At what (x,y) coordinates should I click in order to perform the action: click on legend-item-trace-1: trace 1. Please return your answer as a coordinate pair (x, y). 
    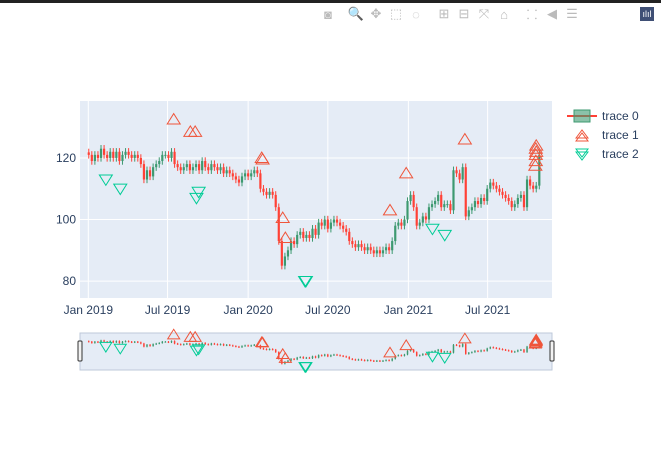
    Looking at the image, I should click on (607, 135).